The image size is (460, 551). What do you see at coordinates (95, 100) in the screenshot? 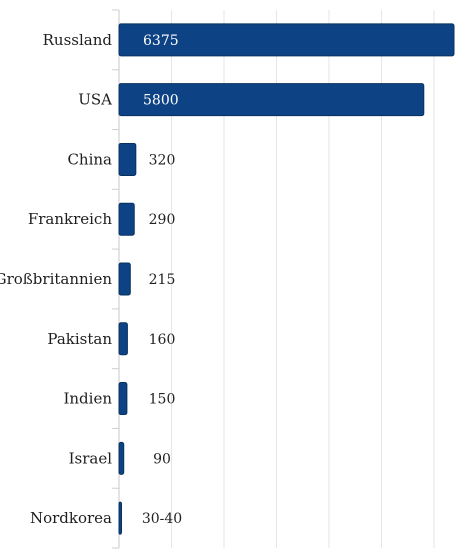
I see `category-label: USA` at bounding box center [95, 100].